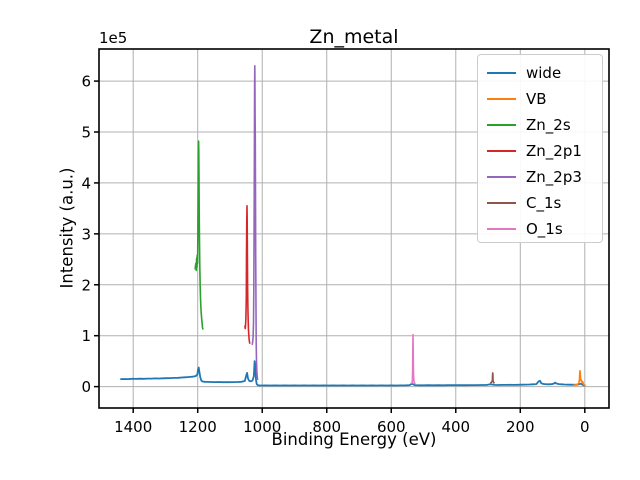  Describe the element at coordinates (501, 203) in the screenshot. I see `legend-line-sample-C_1s` at that location.